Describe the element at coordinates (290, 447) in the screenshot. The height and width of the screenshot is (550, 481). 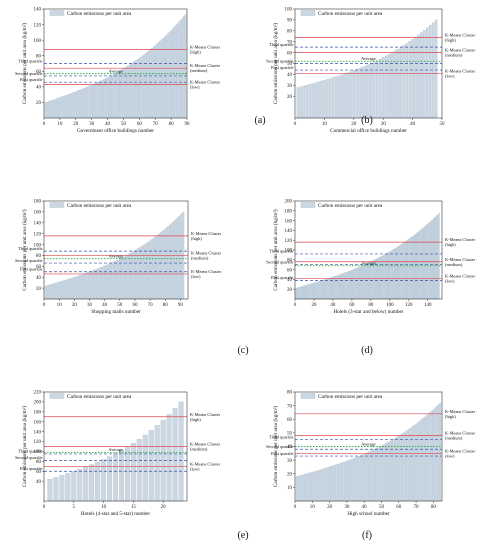
I see `y-tick-label: 40` at that location.